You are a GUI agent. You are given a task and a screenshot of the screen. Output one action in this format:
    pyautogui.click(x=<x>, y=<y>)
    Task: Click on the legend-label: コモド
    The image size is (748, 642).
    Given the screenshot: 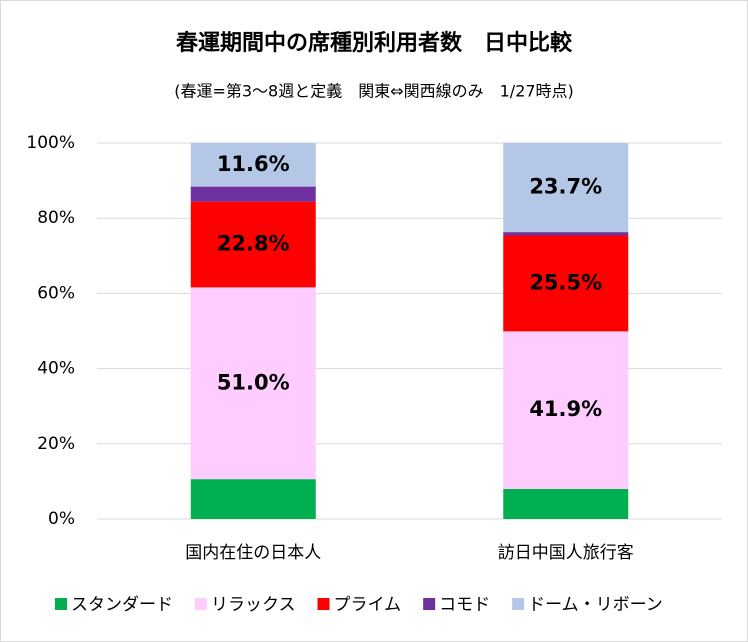 What is the action you would take?
    pyautogui.click(x=464, y=605)
    